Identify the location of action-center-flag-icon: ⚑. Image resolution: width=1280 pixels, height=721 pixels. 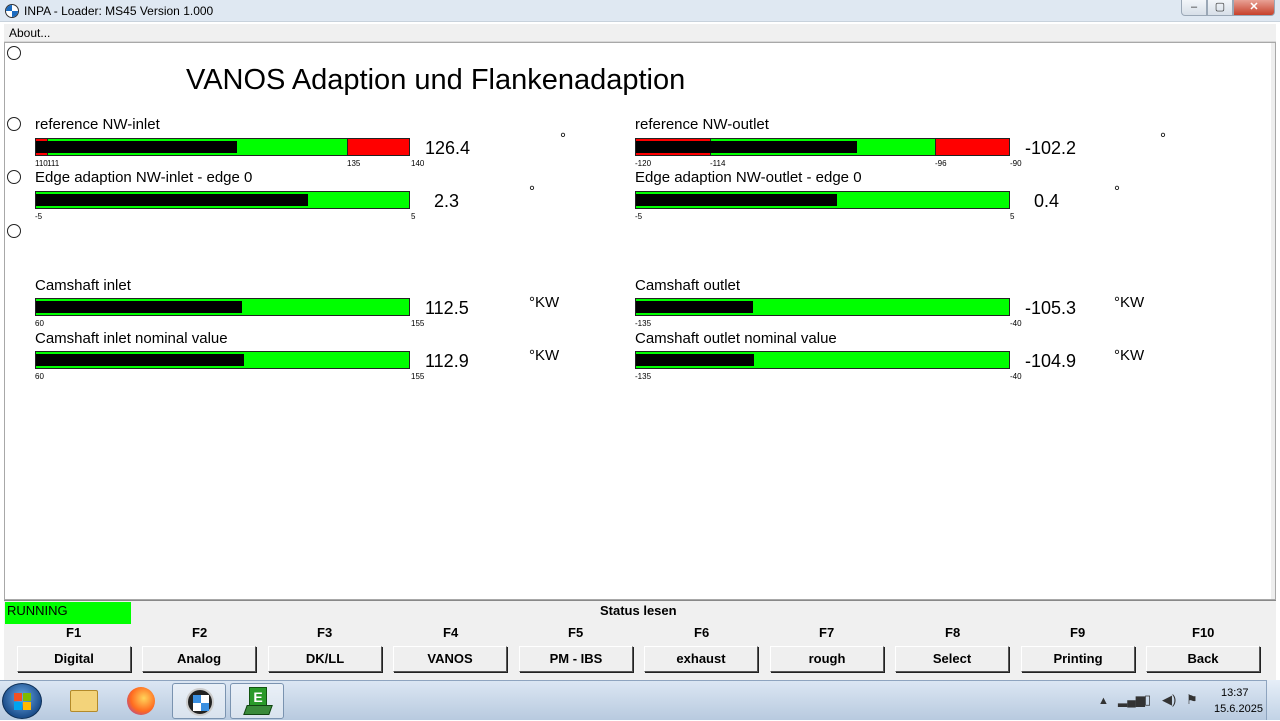
(1192, 699).